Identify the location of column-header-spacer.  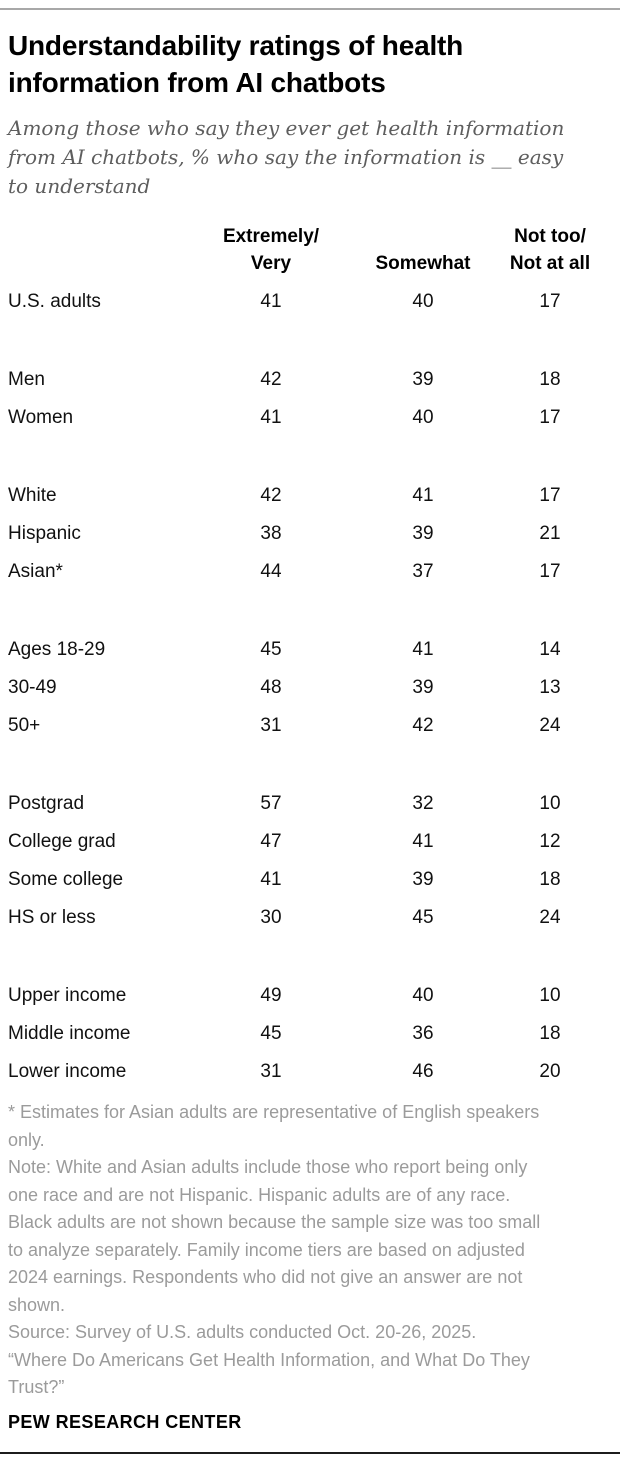
(96, 250).